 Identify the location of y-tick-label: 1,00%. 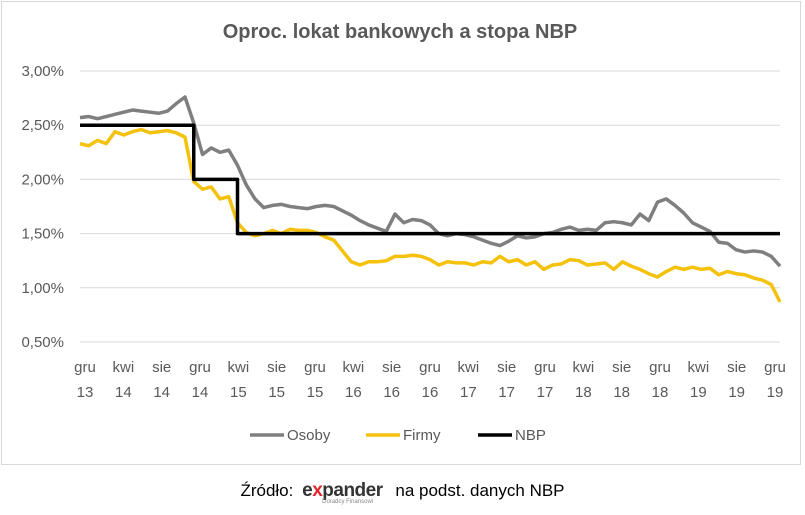
(42, 288).